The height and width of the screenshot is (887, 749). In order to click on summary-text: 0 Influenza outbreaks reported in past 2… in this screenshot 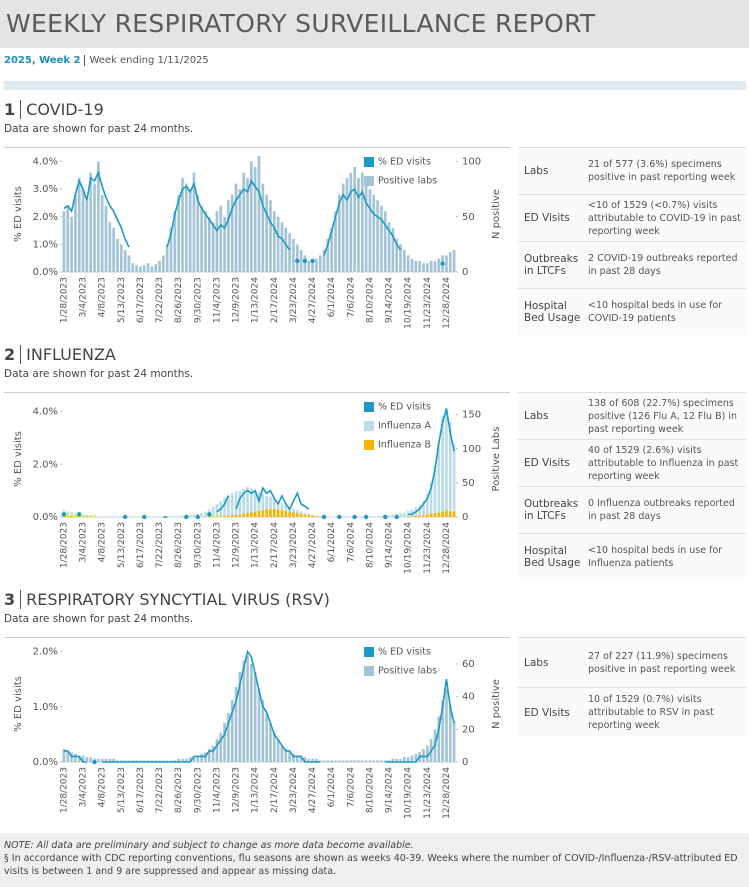, I will do `click(661, 510)`.